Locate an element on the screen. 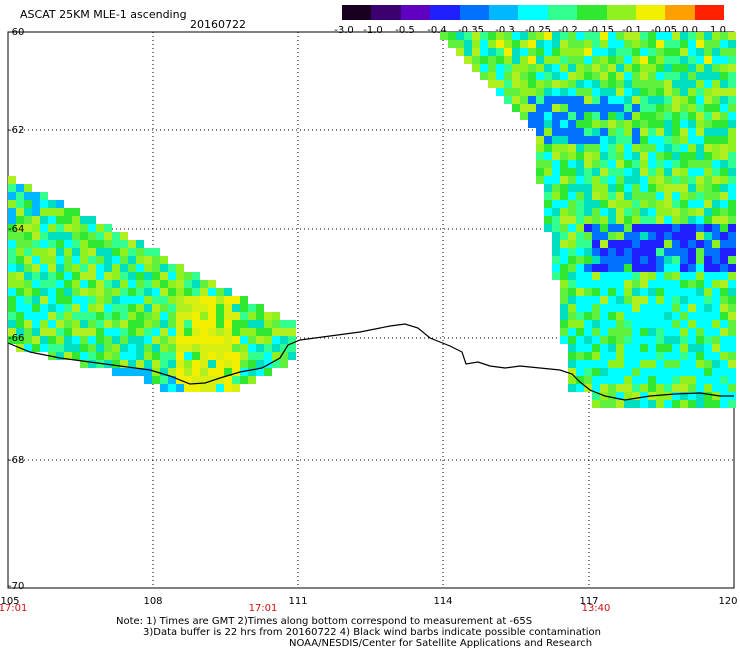 This screenshot has height=650, width=740. colorbar-tick: -1.0 is located at coordinates (373, 30).